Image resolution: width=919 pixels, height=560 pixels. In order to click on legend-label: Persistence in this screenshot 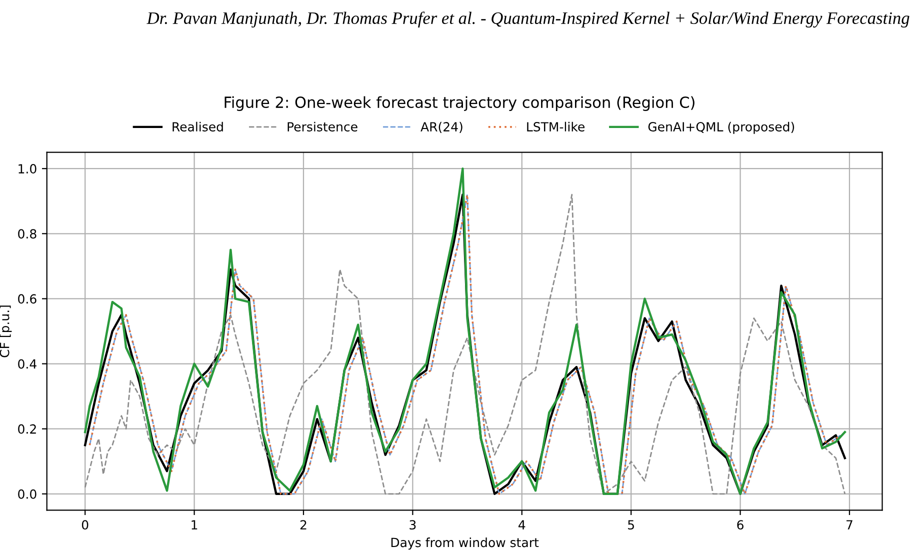, I will do `click(323, 127)`.